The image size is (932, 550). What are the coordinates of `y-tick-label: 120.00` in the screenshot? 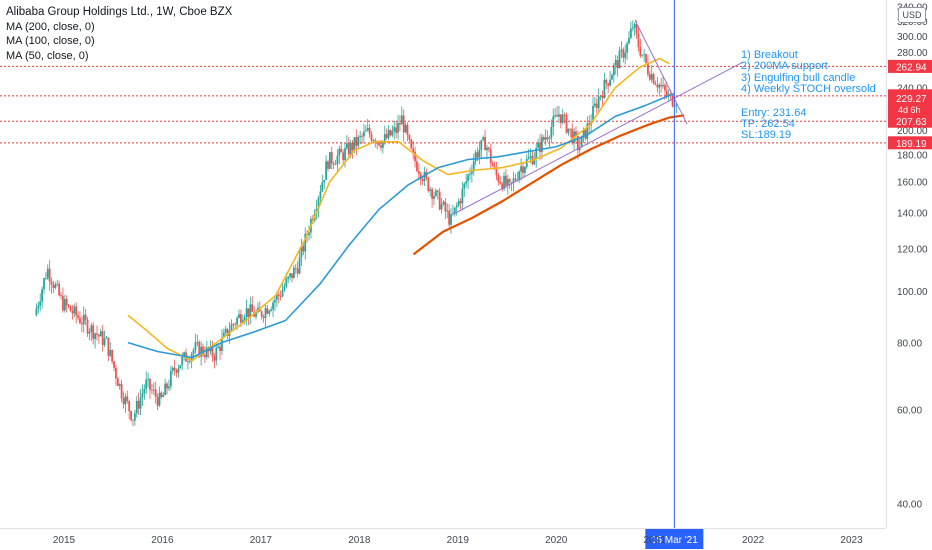 It's located at (912, 250).